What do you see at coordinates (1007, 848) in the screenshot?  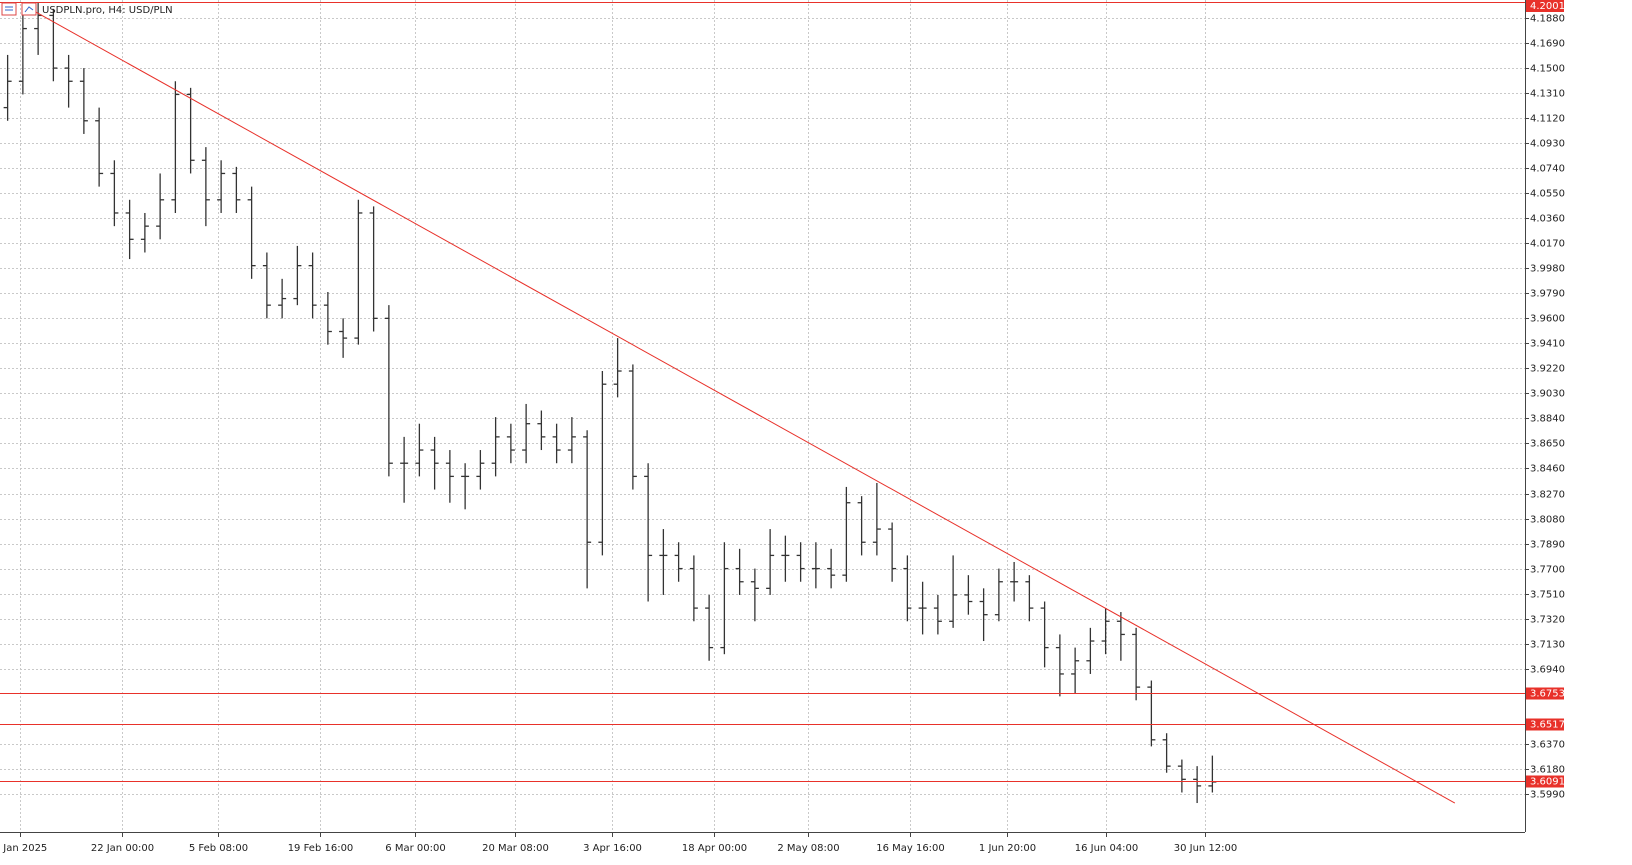 I see `x-tick-label: 1 Jun 20:00` at bounding box center [1007, 848].